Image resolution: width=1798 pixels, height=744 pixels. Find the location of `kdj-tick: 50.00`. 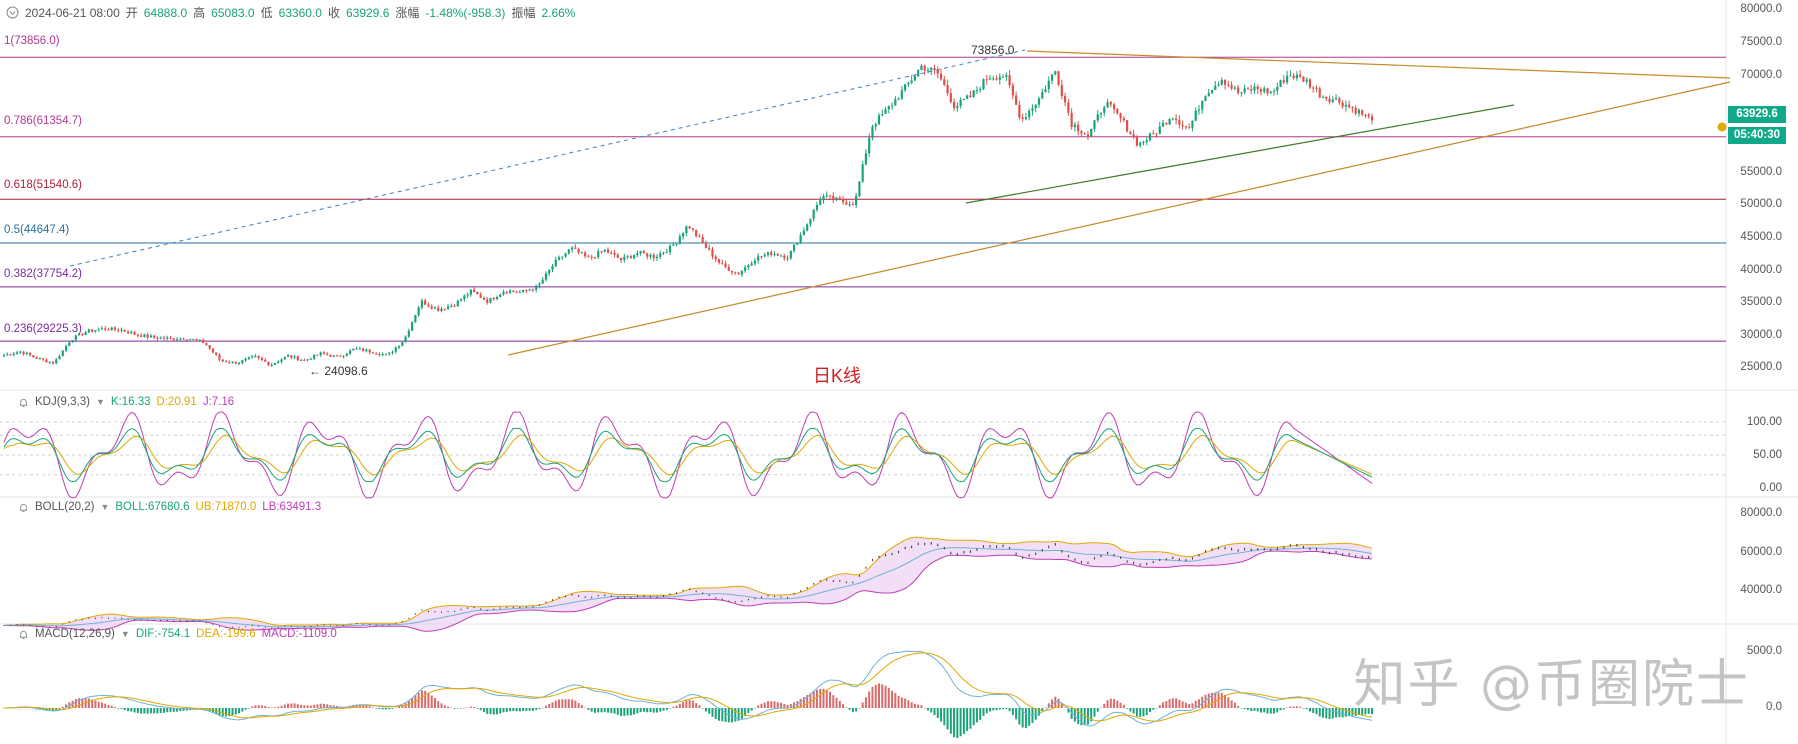

kdj-tick: 50.00 is located at coordinates (1767, 455).